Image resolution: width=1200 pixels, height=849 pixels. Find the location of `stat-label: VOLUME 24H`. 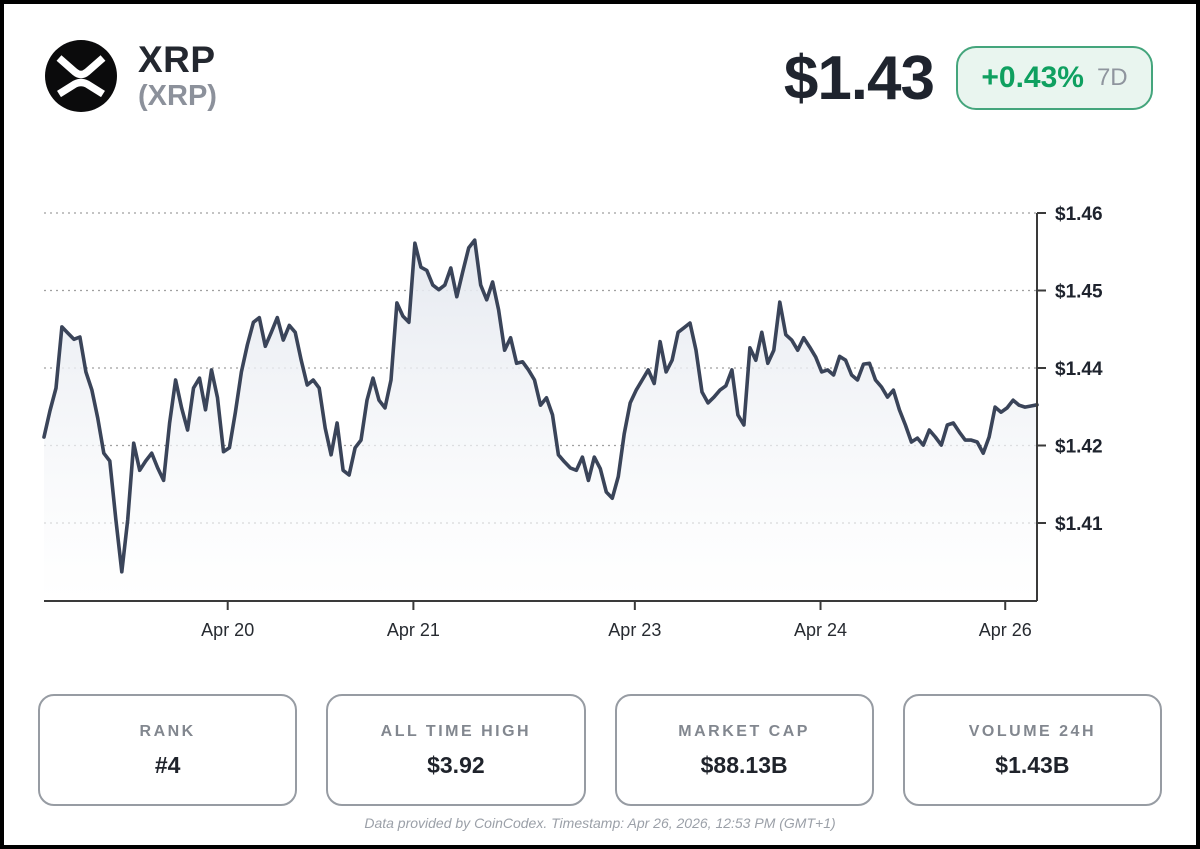

stat-label: VOLUME 24H is located at coordinates (1032, 731).